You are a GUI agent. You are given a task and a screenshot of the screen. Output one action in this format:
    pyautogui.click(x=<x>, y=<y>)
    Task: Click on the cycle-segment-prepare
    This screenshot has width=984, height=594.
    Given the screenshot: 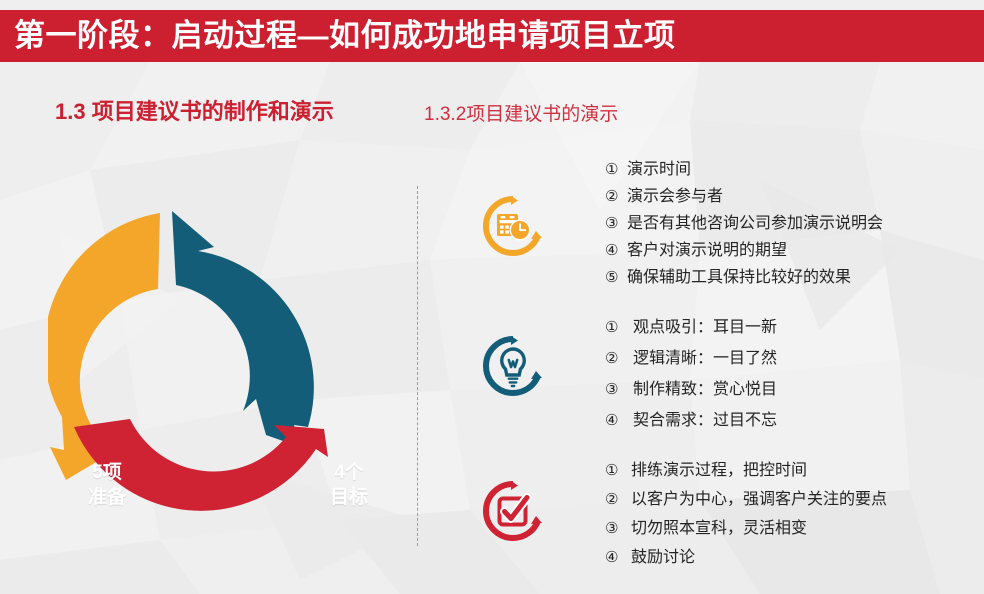 What is the action you would take?
    pyautogui.click(x=102, y=346)
    